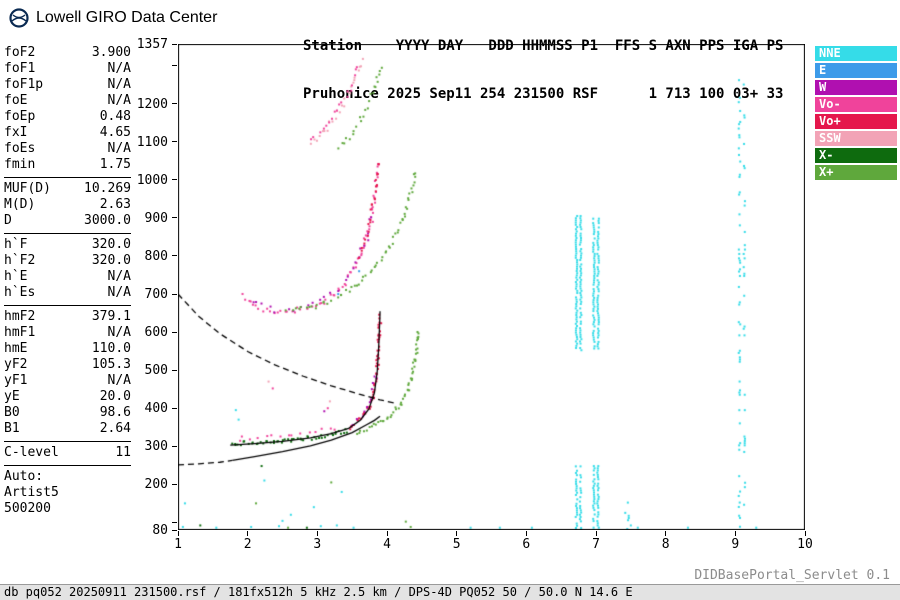 The height and width of the screenshot is (600, 900). What do you see at coordinates (67, 509) in the screenshot?
I see `auto-line: 500200` at bounding box center [67, 509].